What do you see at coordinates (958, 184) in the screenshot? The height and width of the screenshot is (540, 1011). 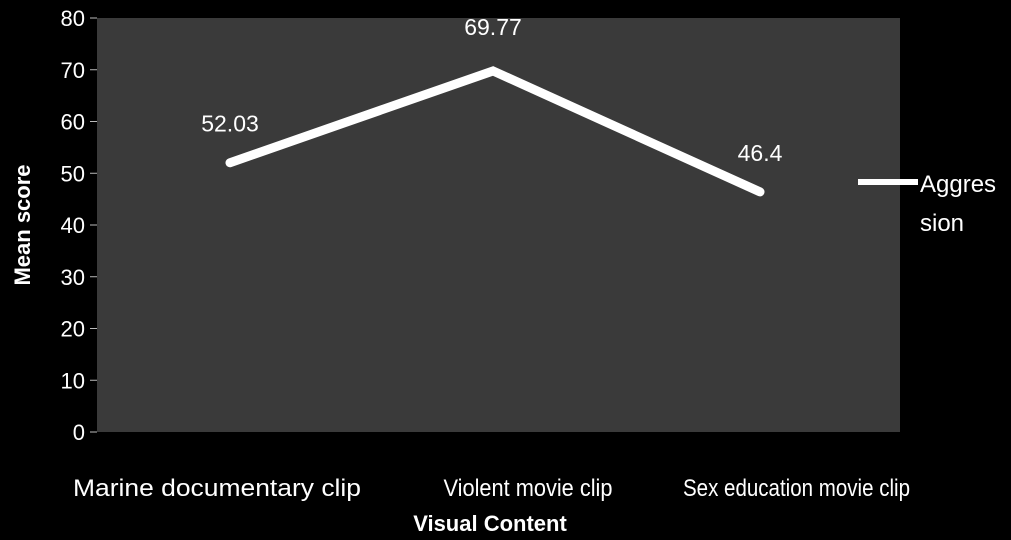 I see `legend-label-line-1: Aggres` at bounding box center [958, 184].